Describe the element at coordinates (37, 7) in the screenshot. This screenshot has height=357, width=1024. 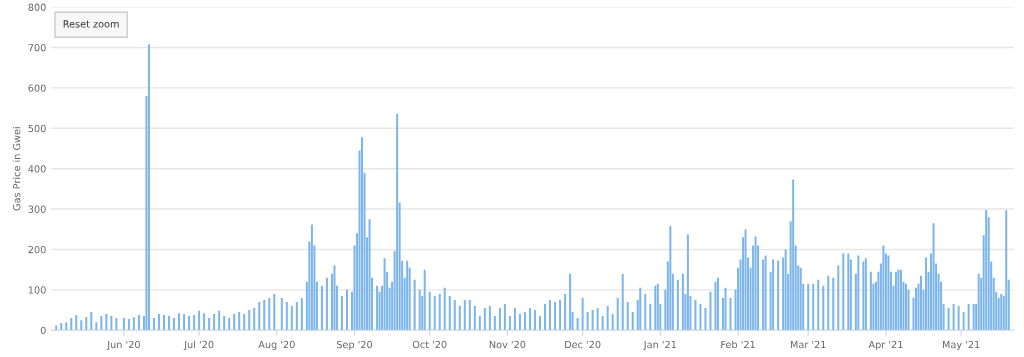
I see `y-tick-label: 800` at that location.